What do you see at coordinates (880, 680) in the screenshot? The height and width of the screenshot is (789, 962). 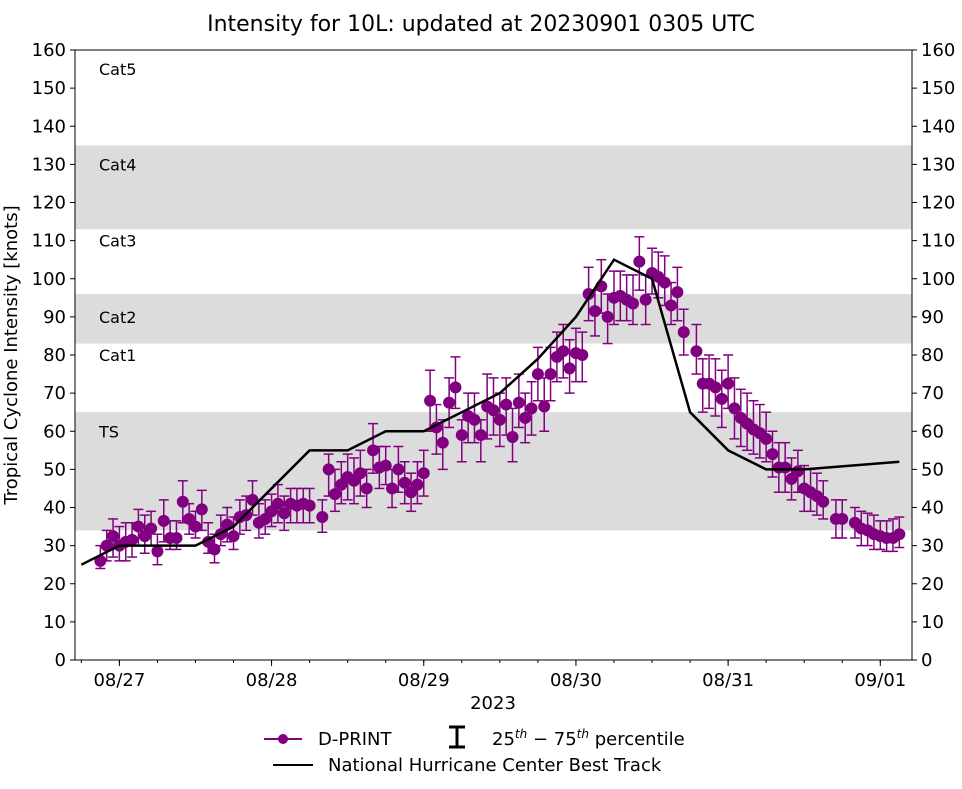 I see `x-tick-label: 09/01` at bounding box center [880, 680].